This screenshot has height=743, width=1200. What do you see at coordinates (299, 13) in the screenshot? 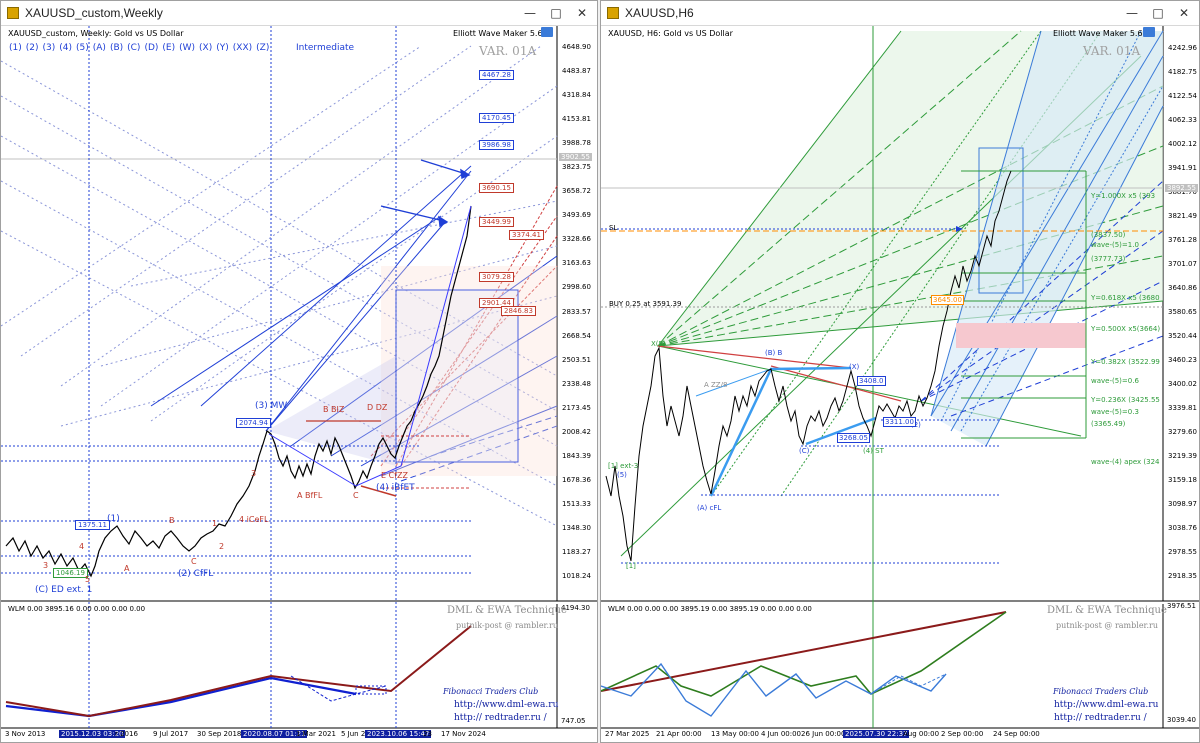
I see `window-titlebar: XAUUSD_custom,Weekly — □ ✕` at bounding box center [299, 13].